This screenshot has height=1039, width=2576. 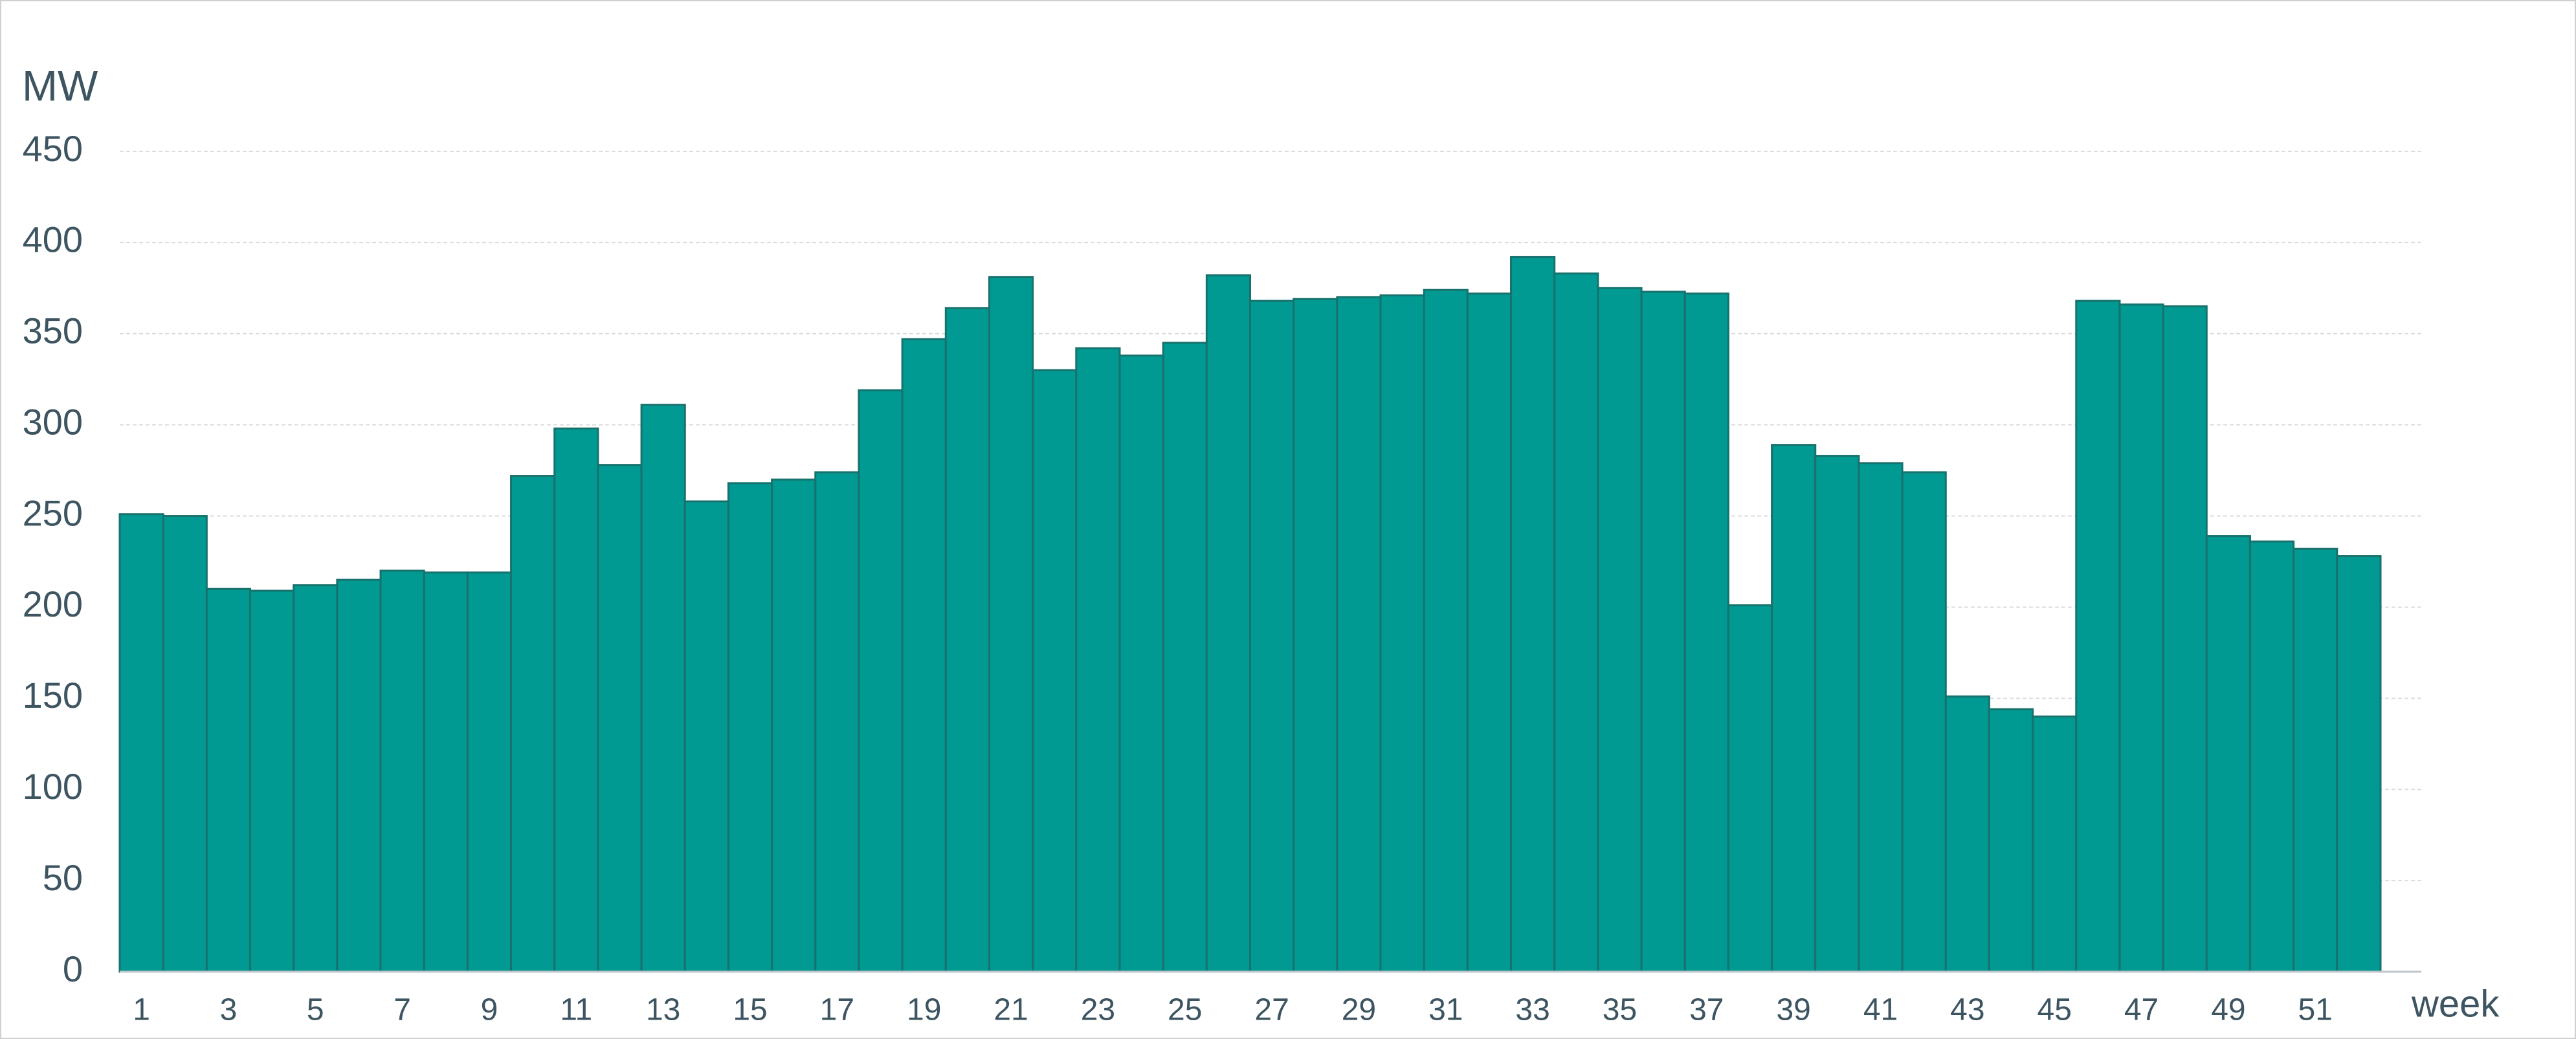 I want to click on y-tick-label: 100, so click(x=53, y=787).